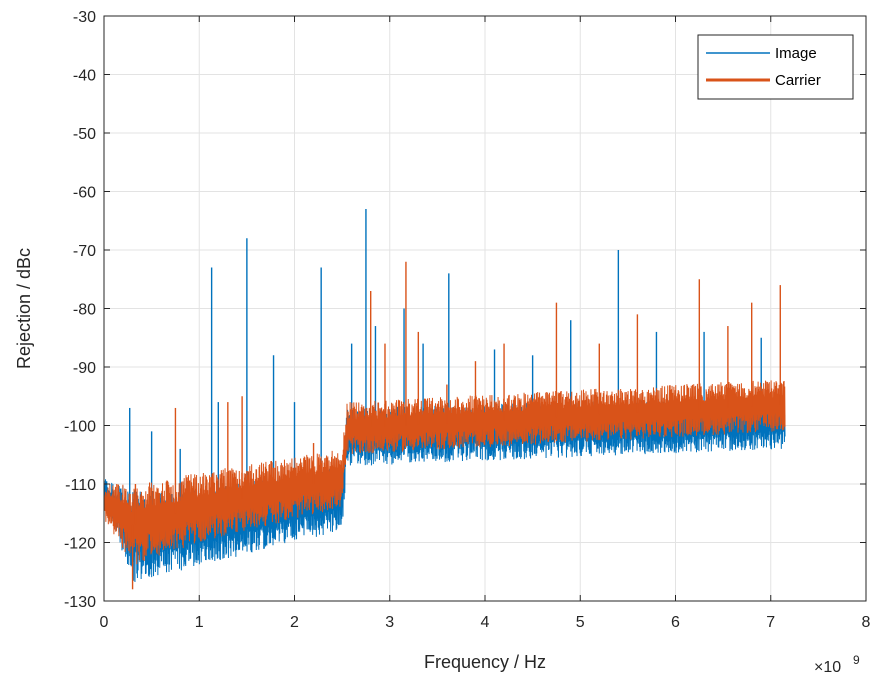 The height and width of the screenshot is (684, 878). What do you see at coordinates (84, 76) in the screenshot?
I see `y-tick-label: -40` at bounding box center [84, 76].